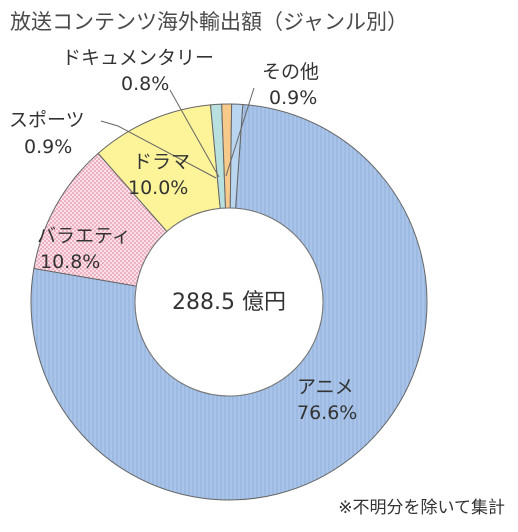 The width and height of the screenshot is (518, 532). I want to click on label-sports-name: スポーツ, so click(47, 120).